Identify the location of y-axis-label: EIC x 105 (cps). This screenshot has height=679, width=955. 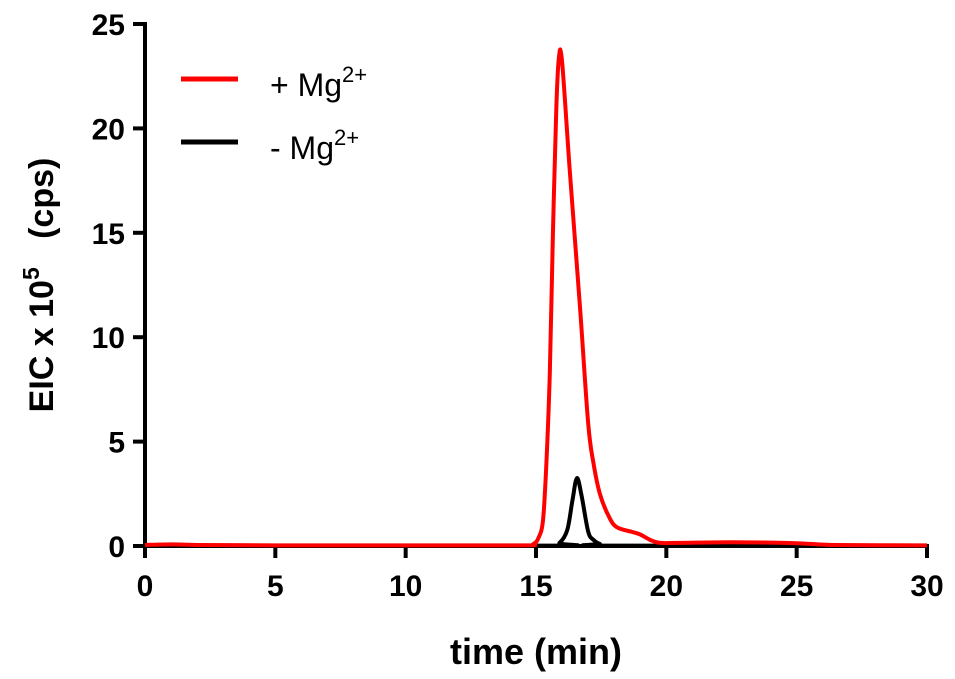
(39, 285).